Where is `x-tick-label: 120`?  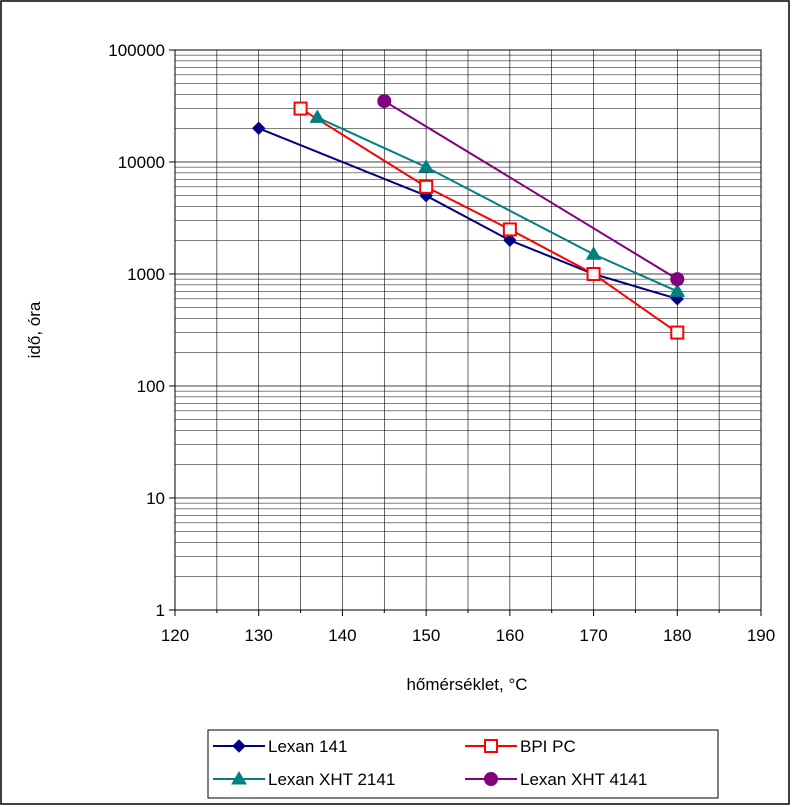
x-tick-label: 120 is located at coordinates (175, 635).